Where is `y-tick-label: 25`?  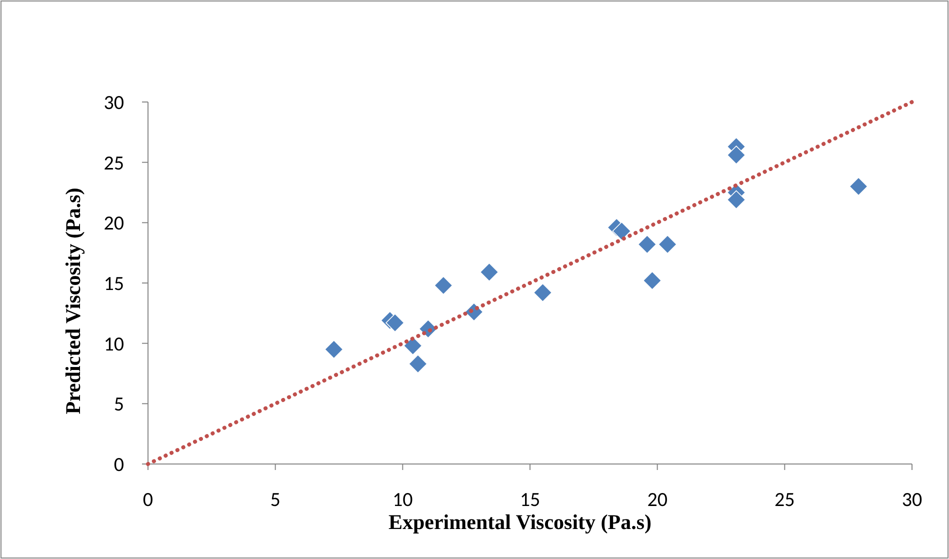 y-tick-label: 25 is located at coordinates (114, 163).